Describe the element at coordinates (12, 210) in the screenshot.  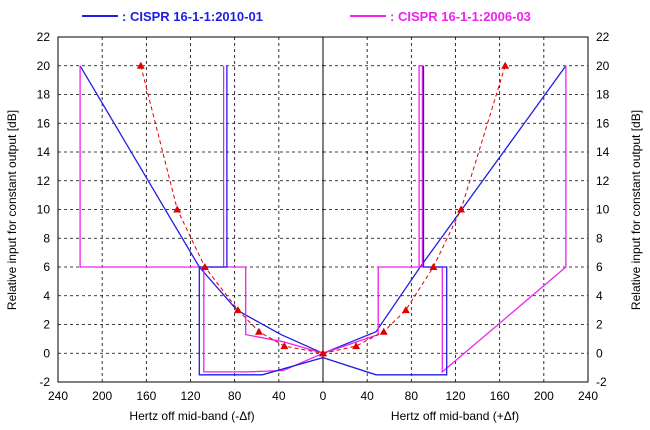
I see `y-axis-label-left: Relative input for constant output [dB]` at that location.